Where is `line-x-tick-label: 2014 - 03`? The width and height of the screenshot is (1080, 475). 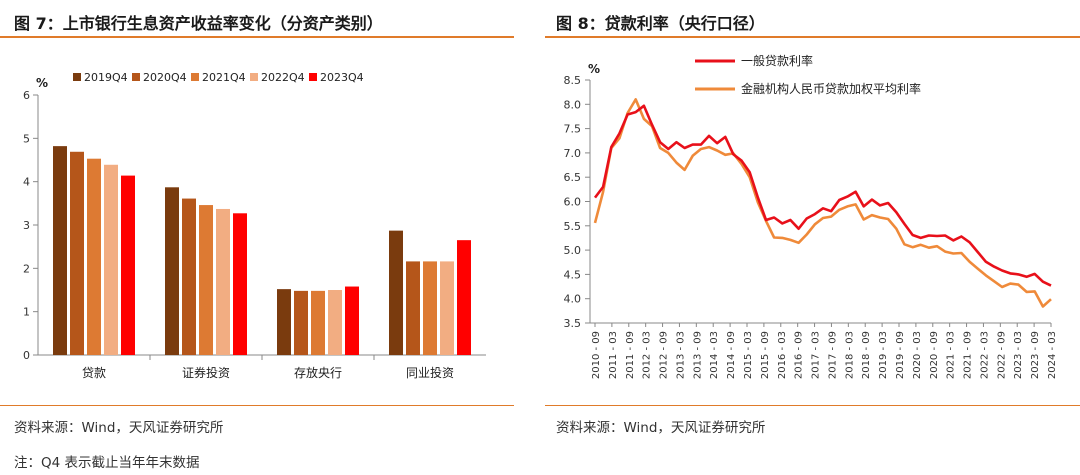
line-x-tick-label: 2014 - 03 is located at coordinates (714, 355).